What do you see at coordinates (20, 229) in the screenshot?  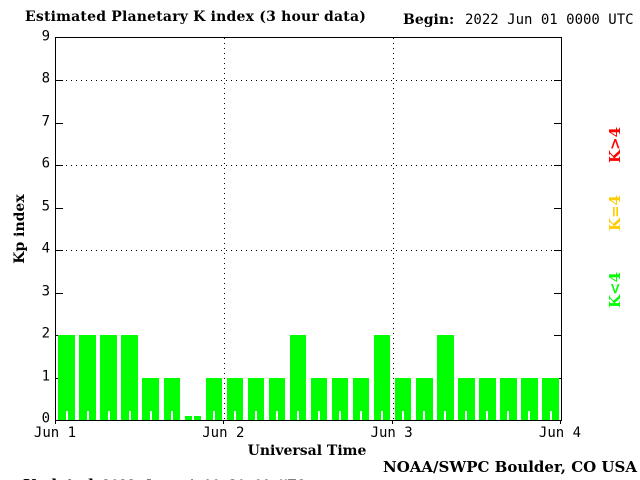 I see `y-axis-title: Kp index` at bounding box center [20, 229].